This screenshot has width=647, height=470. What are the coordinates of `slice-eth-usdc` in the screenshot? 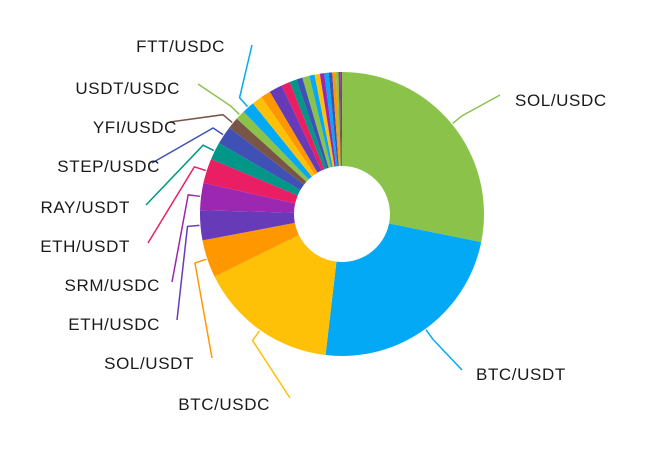 It's located at (247, 225).